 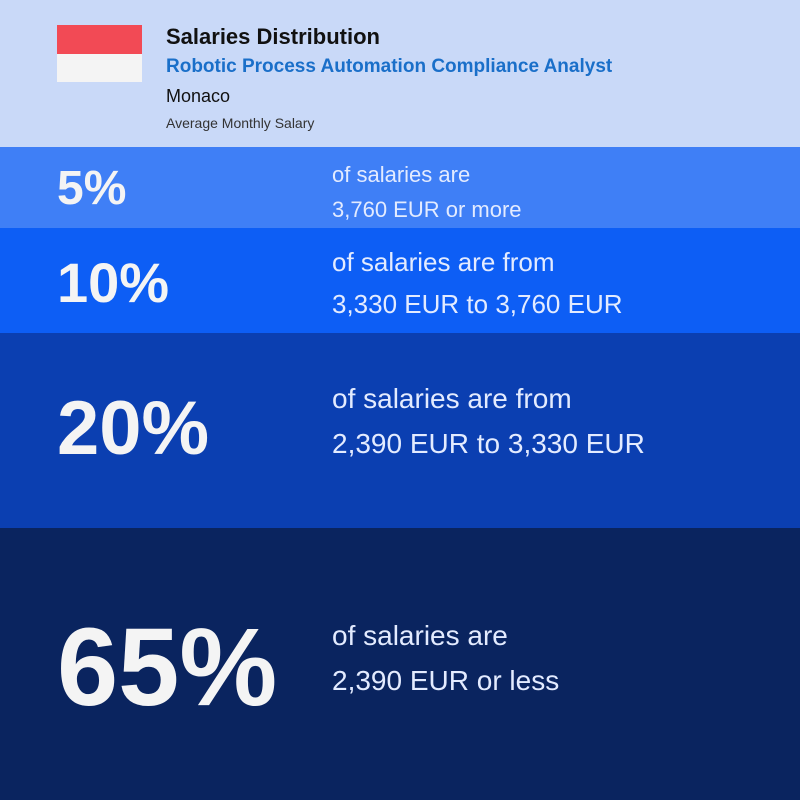 What do you see at coordinates (240, 123) in the screenshot?
I see `caption: Average Monthly Salary` at bounding box center [240, 123].